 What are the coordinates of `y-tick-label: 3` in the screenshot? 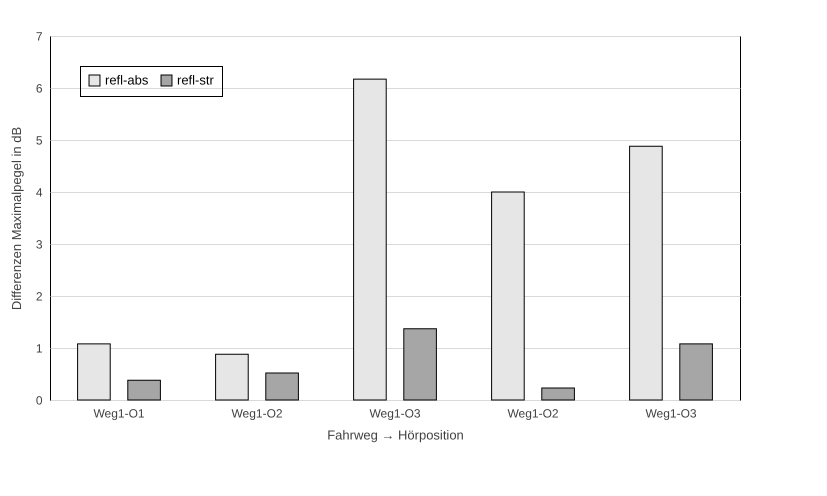 It's located at (39, 245).